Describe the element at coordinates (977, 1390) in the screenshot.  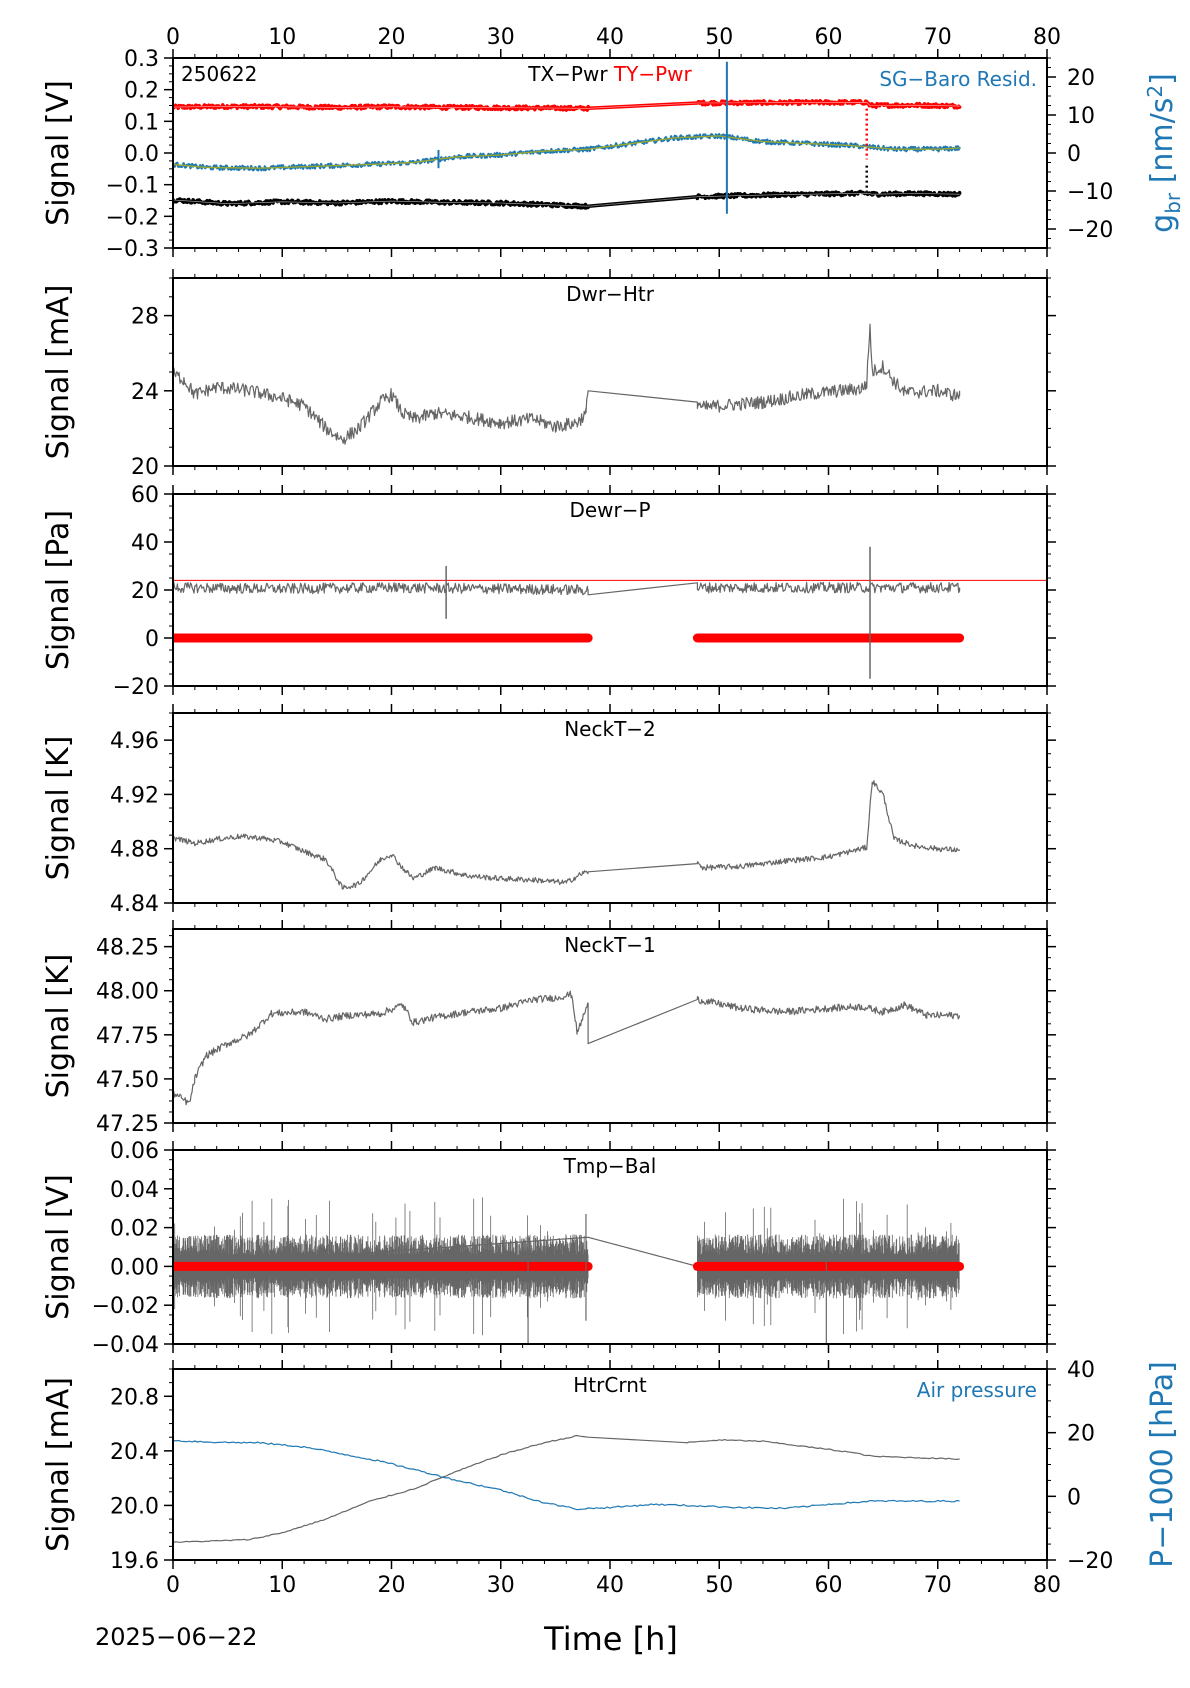
I see `right-legend-label: Air pressure` at that location.